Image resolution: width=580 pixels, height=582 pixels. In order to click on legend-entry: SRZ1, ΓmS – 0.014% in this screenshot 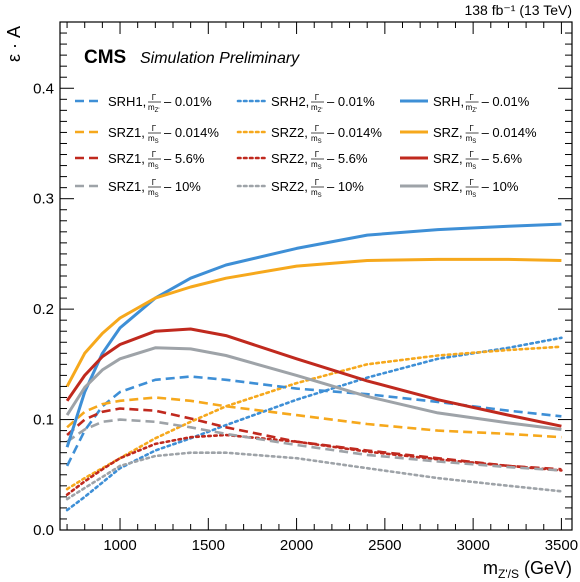, I will do `click(147, 134)`.